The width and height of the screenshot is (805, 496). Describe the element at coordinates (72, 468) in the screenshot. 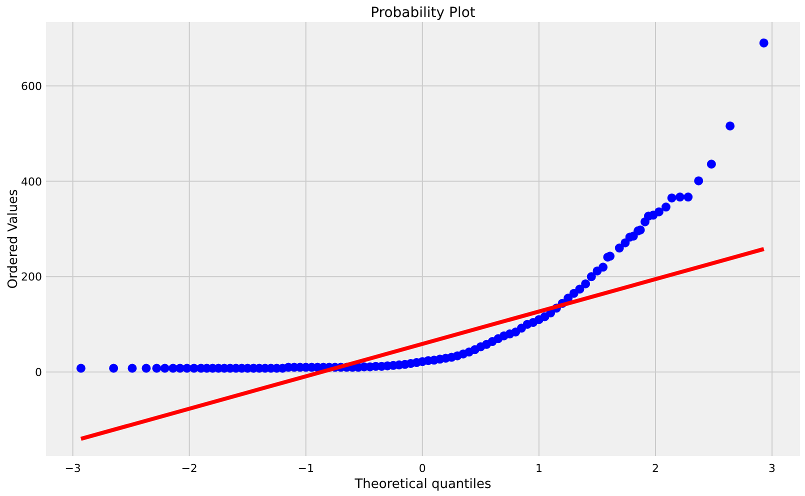

I see `x-tick-label: −3` at that location.